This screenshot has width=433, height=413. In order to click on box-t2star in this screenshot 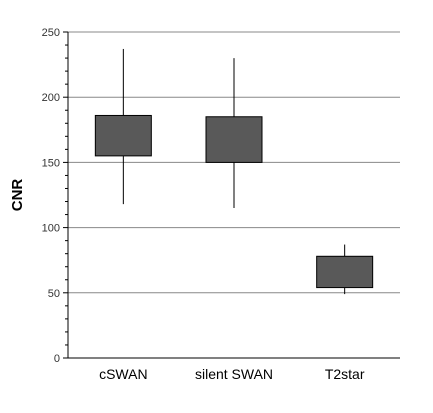, I will do `click(345, 272)`.